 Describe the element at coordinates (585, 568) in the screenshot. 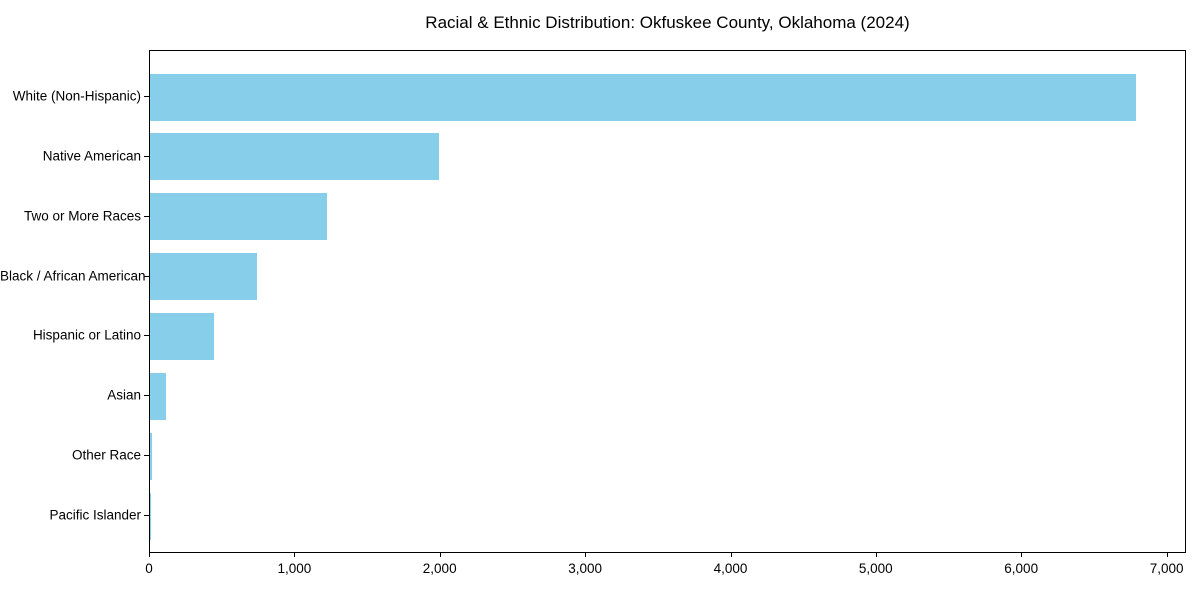

I see `x-tick-label: 3,000` at that location.